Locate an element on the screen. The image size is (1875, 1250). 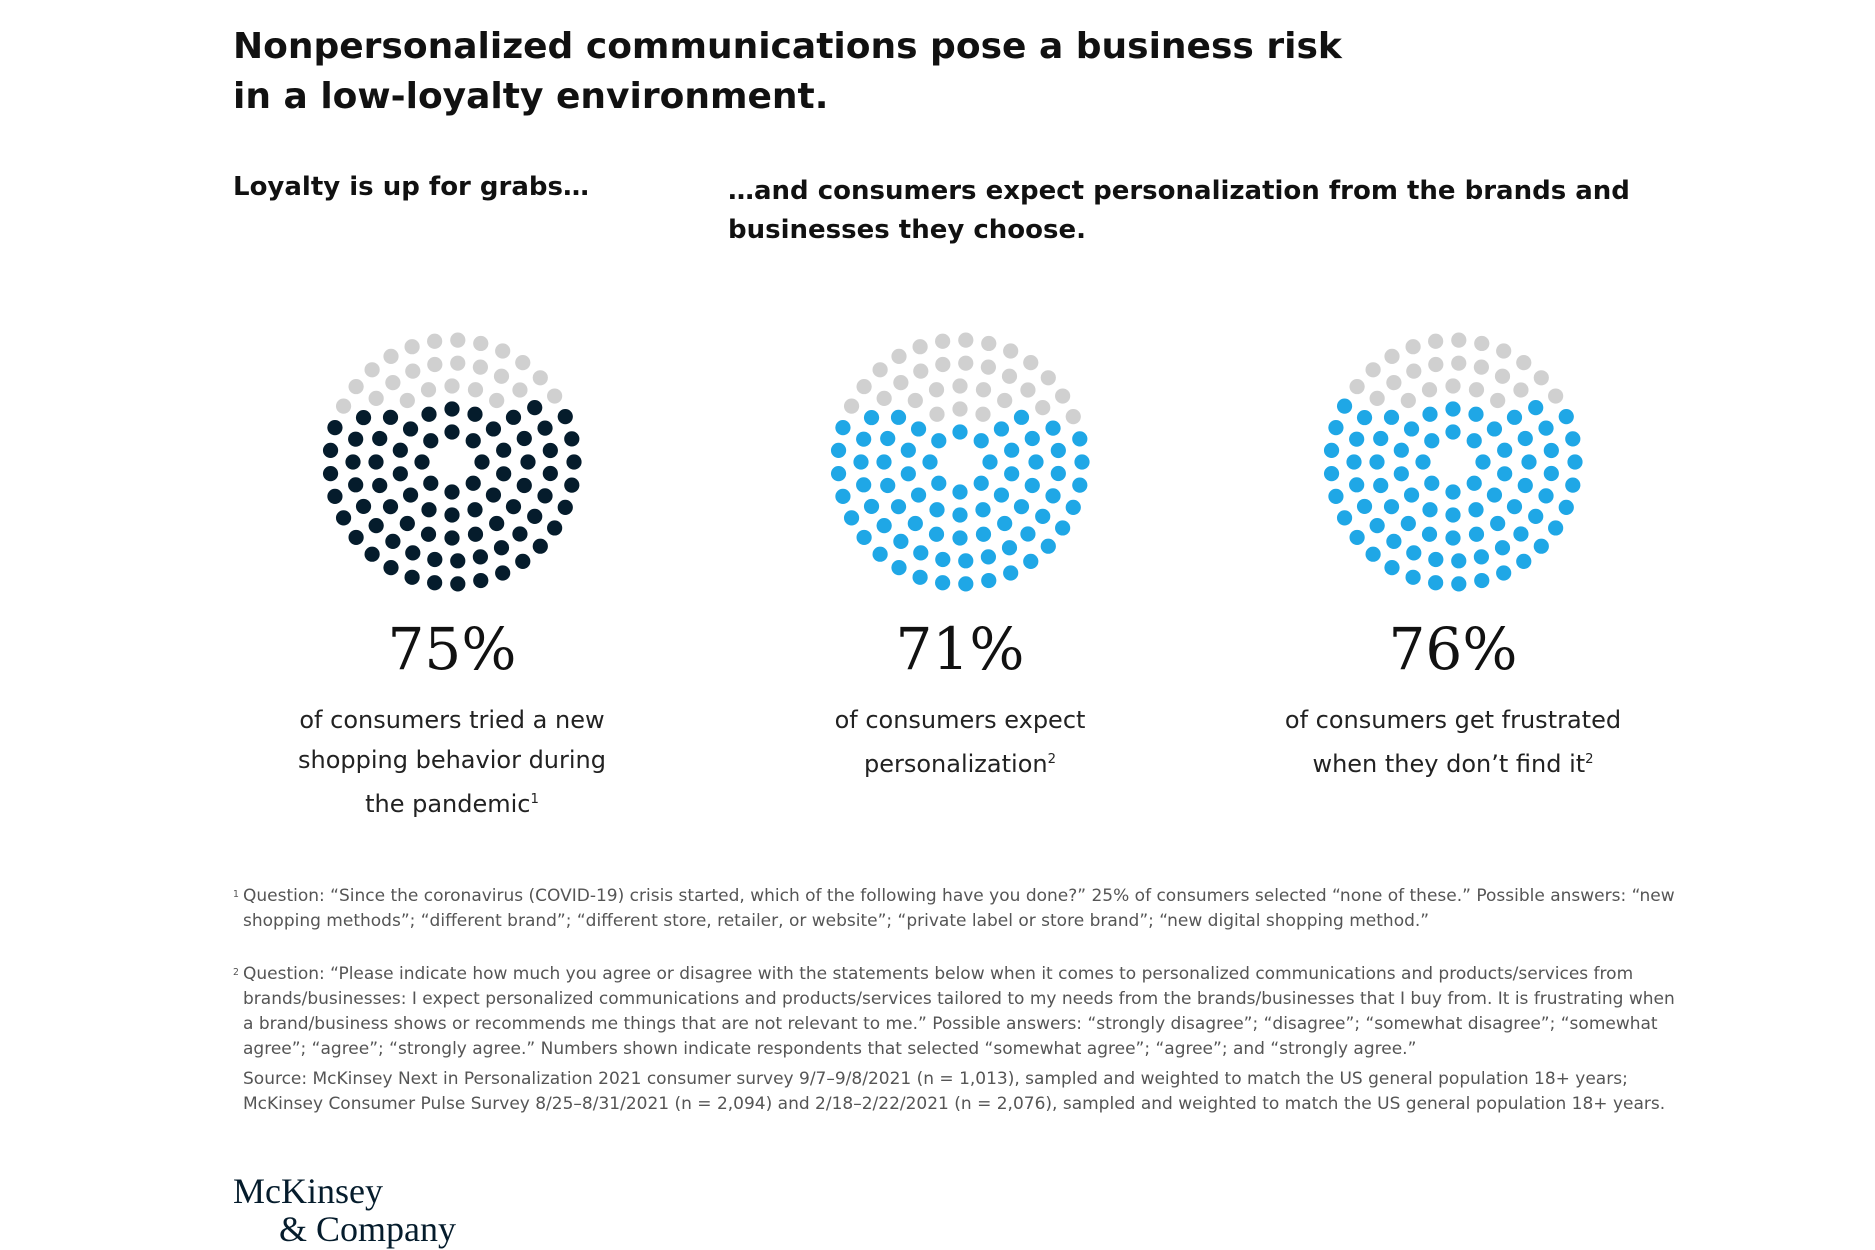
value-label: 71% is located at coordinates (960, 649).